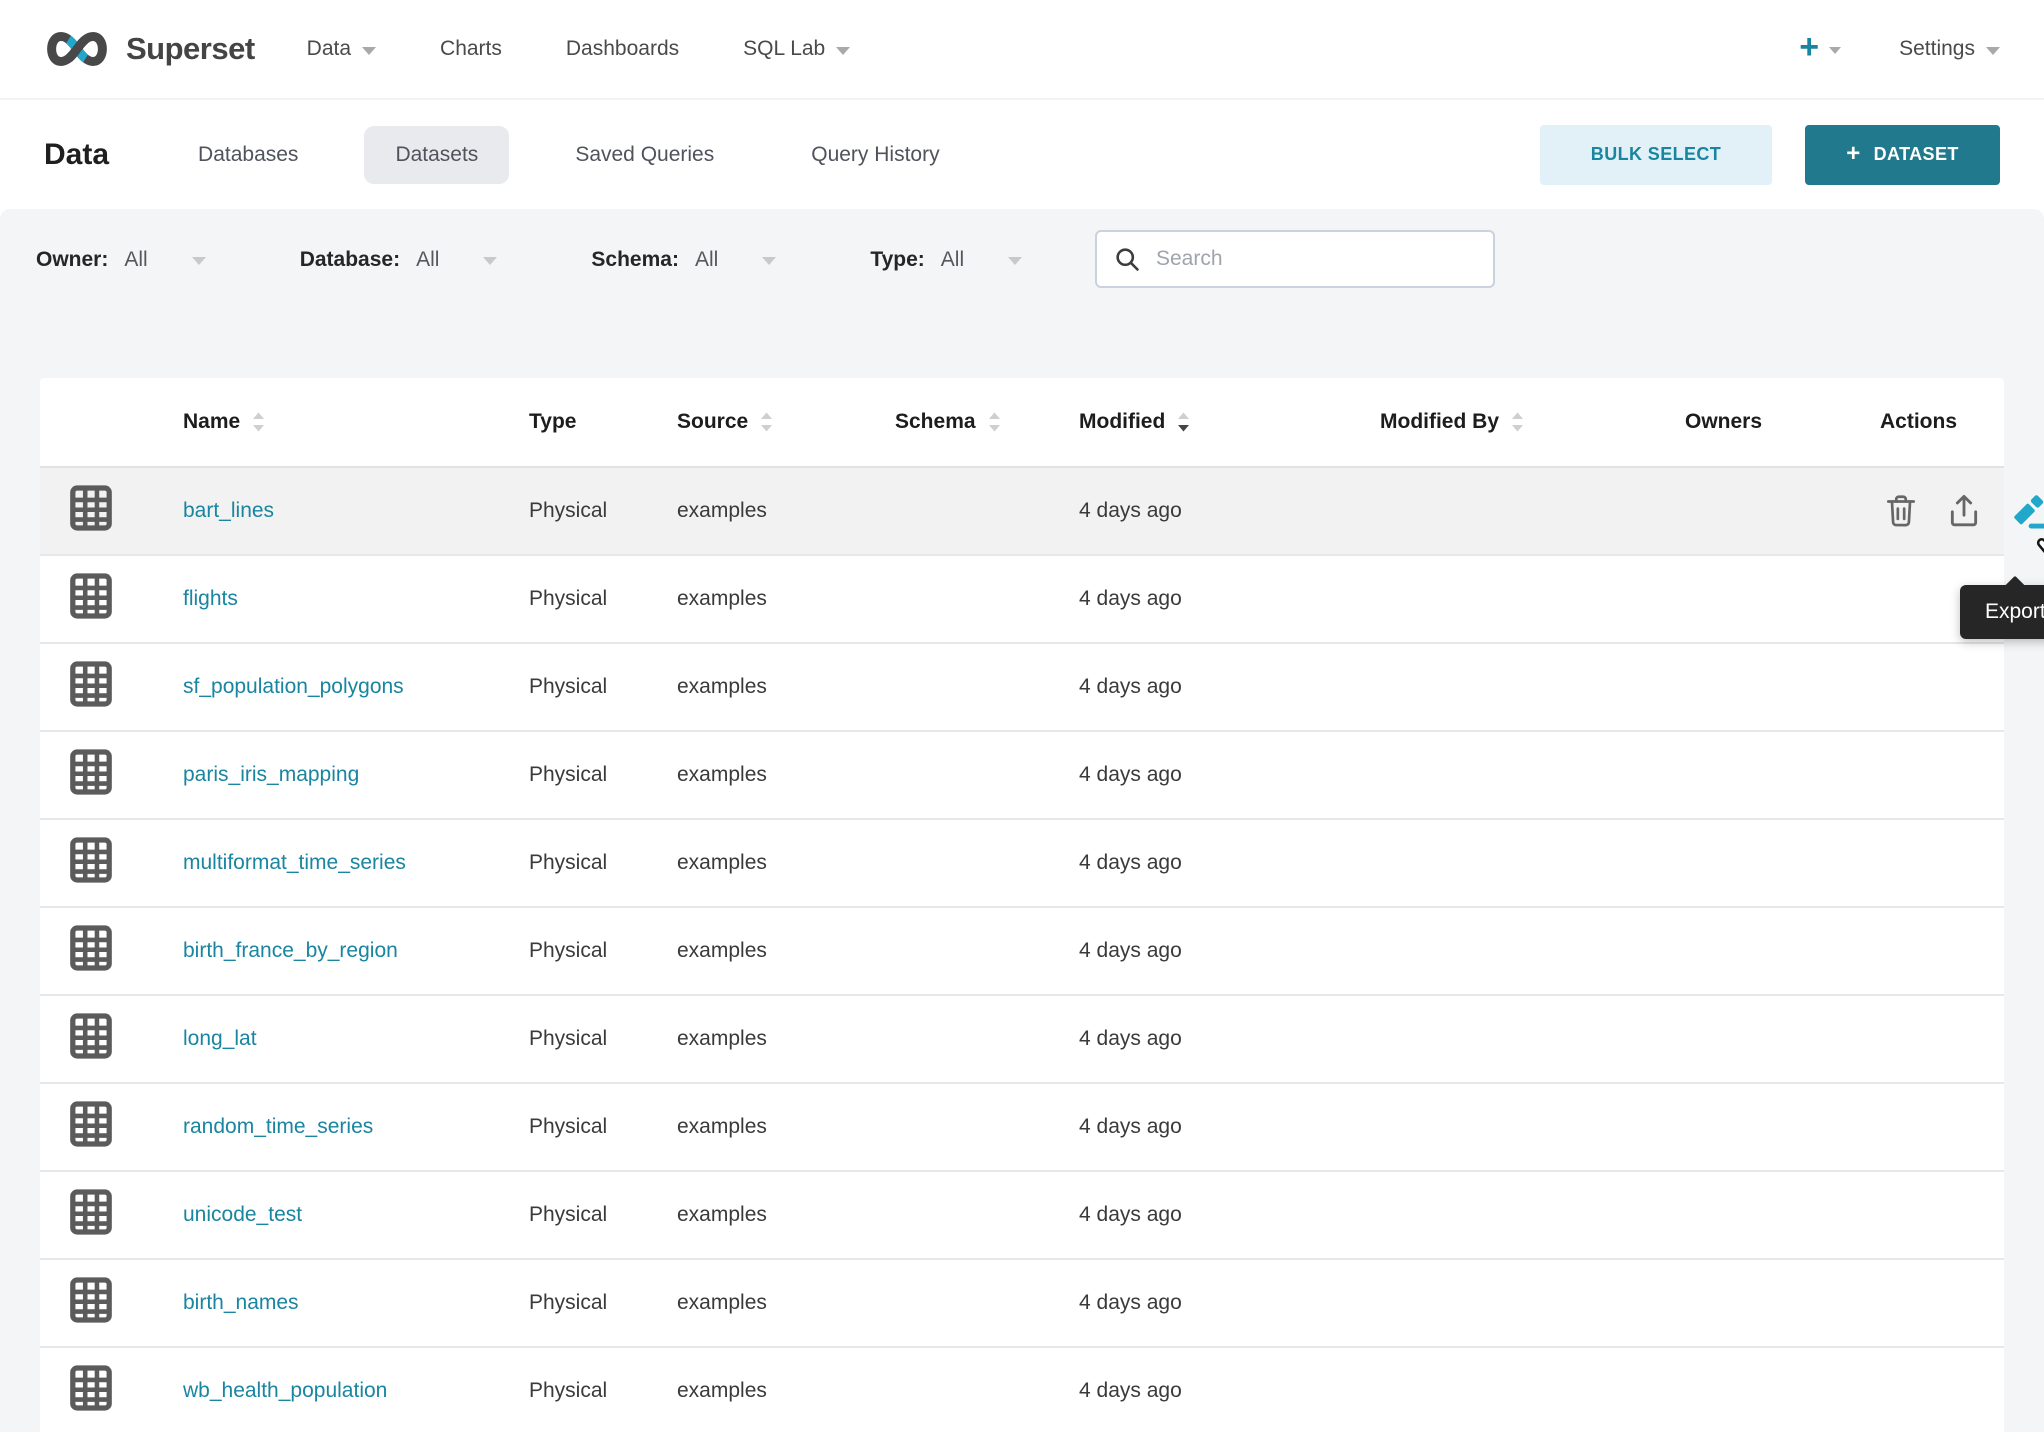  Describe the element at coordinates (1962, 564) in the screenshot. I see `row-actions: Export` at that location.